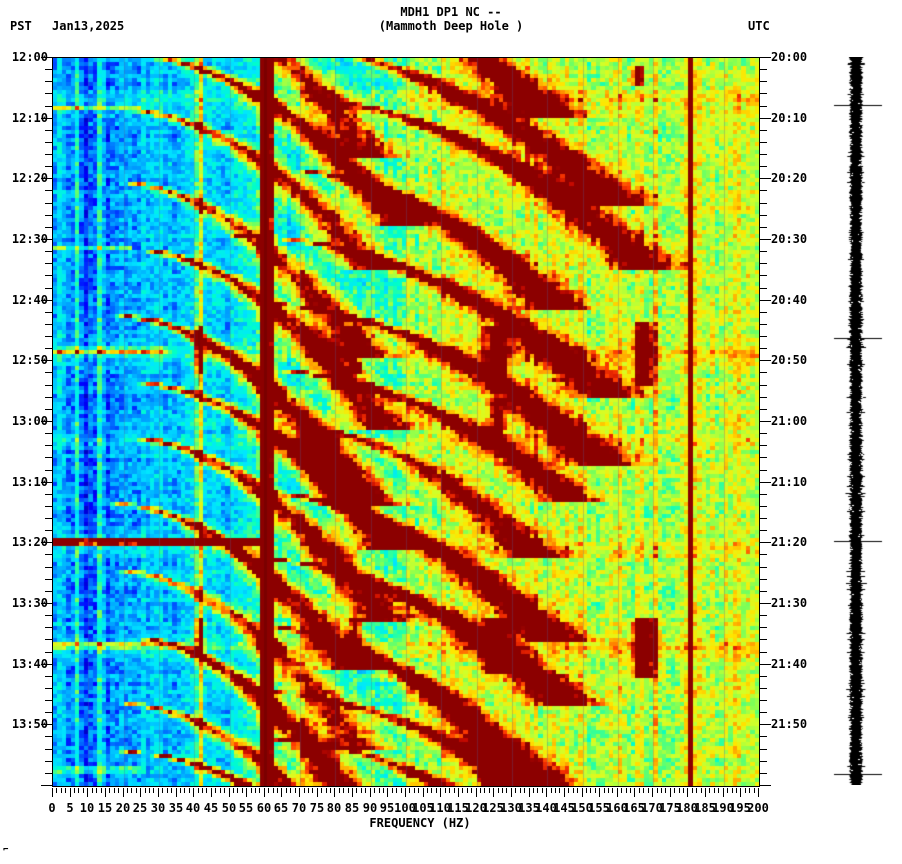 The height and width of the screenshot is (864, 902). I want to click on frequency-label: 60, so click(264, 808).